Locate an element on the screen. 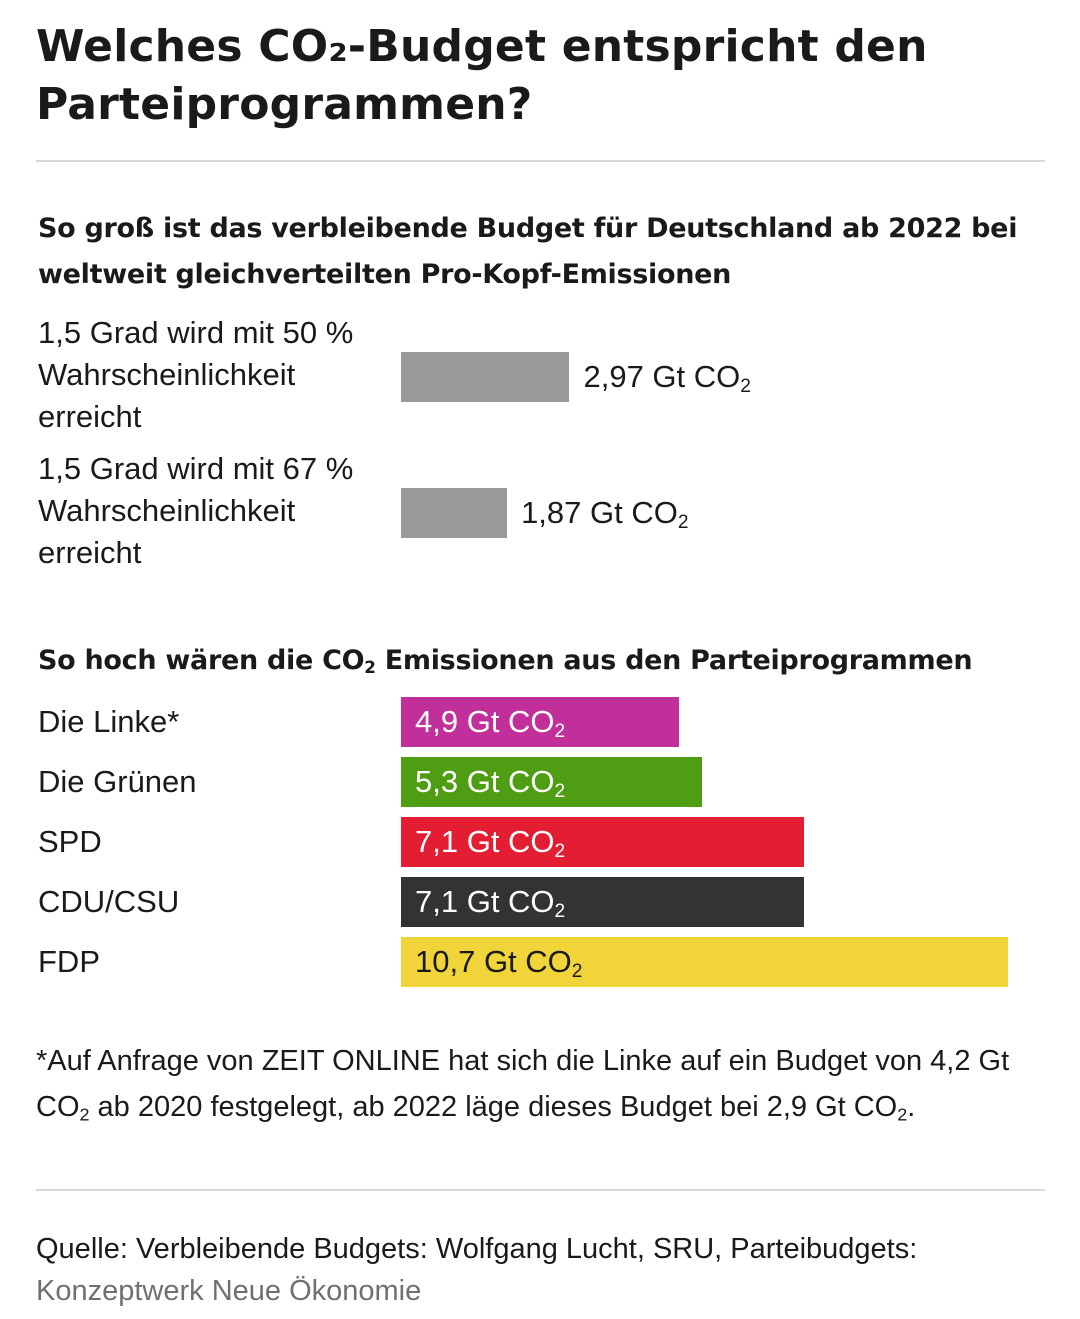  budget-value-label: 2,97 Gt CO2 is located at coordinates (667, 378).